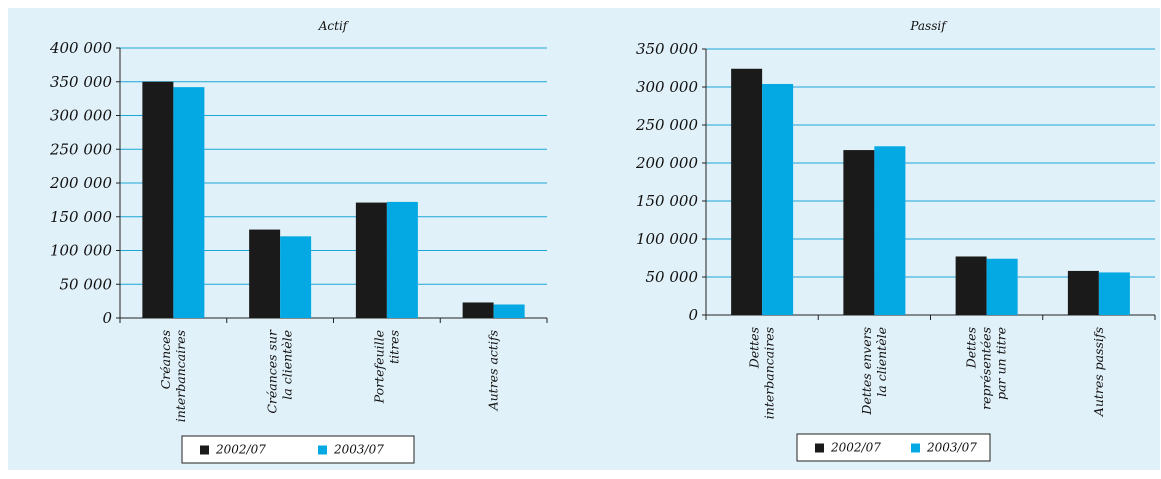 This screenshot has height=479, width=1161. I want to click on category-label: Créances surla clientèle, so click(280, 371).